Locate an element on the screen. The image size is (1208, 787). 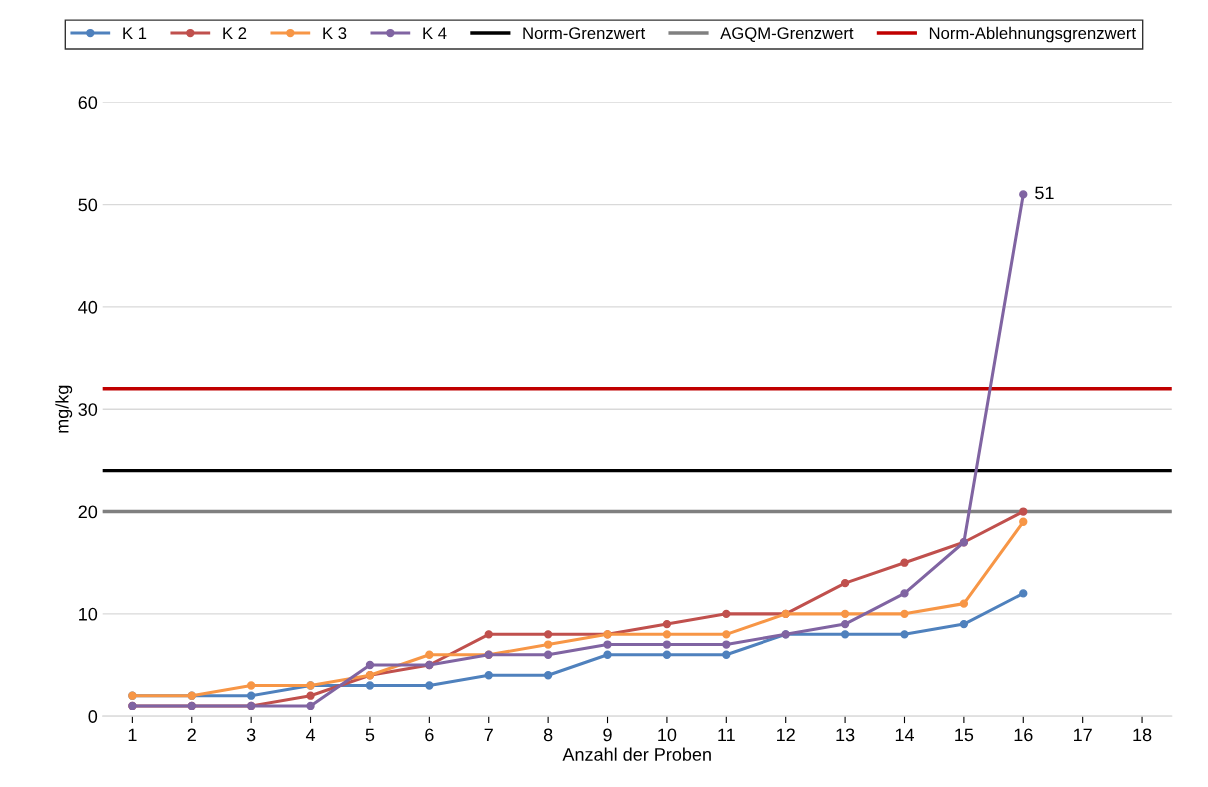
x-tick-label: 18 is located at coordinates (1142, 735).